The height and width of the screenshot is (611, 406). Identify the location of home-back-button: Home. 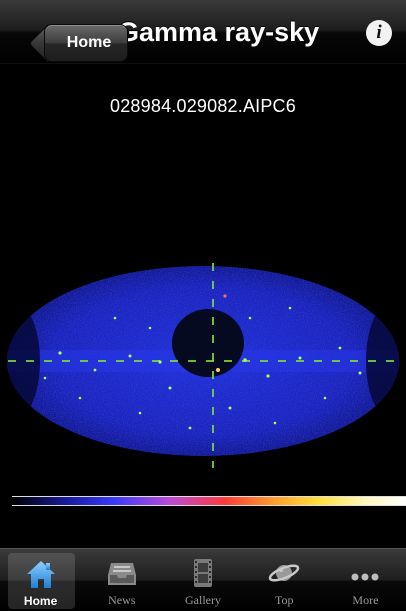
(86, 43).